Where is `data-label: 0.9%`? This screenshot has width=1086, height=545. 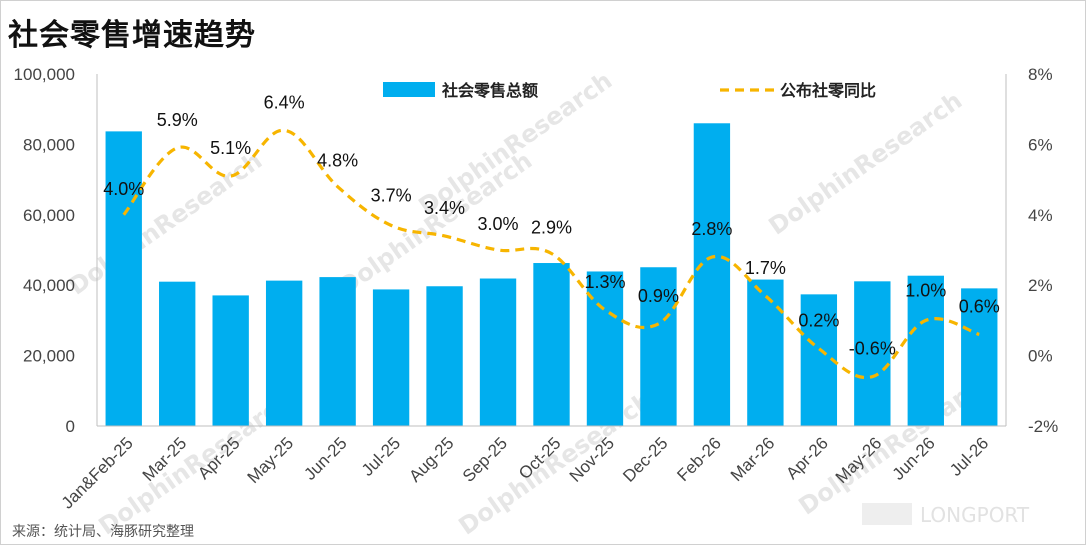 data-label: 0.9% is located at coordinates (658, 296).